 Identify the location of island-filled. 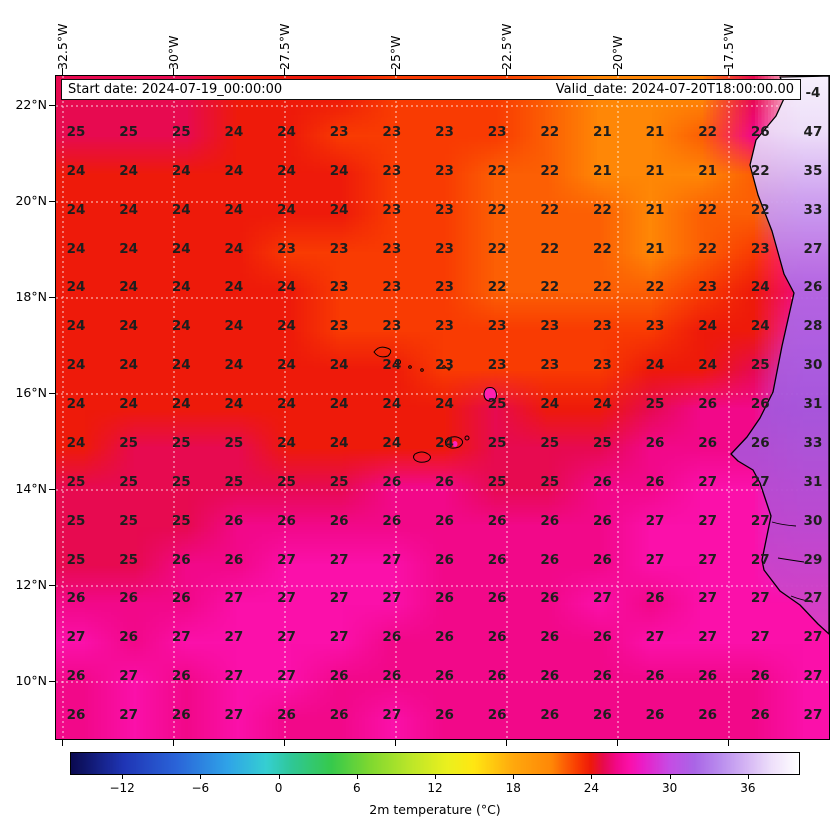
(490, 394).